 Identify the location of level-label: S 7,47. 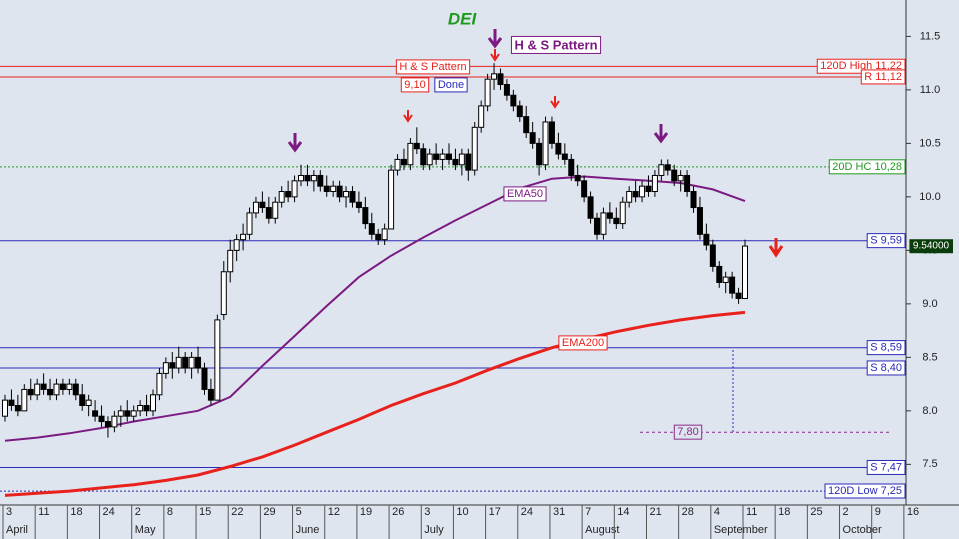
(886, 467).